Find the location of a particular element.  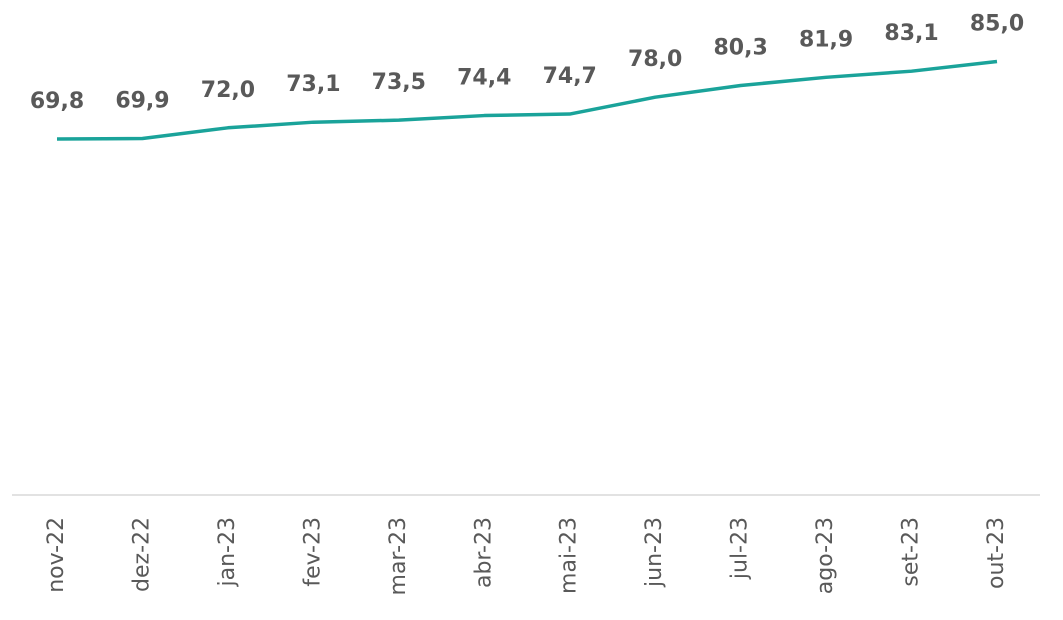

data-label: 73,5 is located at coordinates (399, 82).